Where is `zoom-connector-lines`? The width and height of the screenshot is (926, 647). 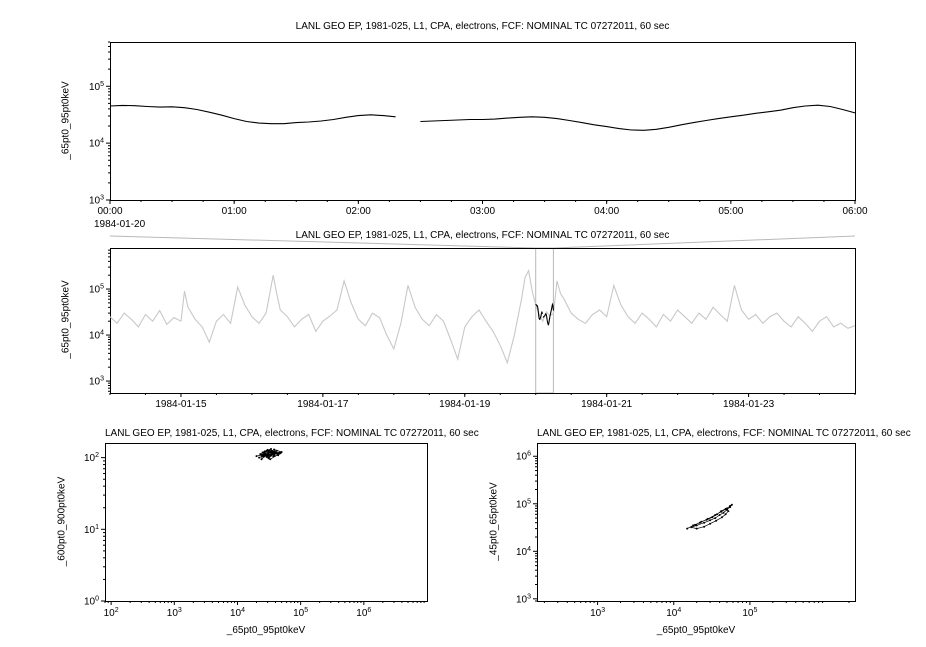
zoom-connector-lines is located at coordinates (482, 242).